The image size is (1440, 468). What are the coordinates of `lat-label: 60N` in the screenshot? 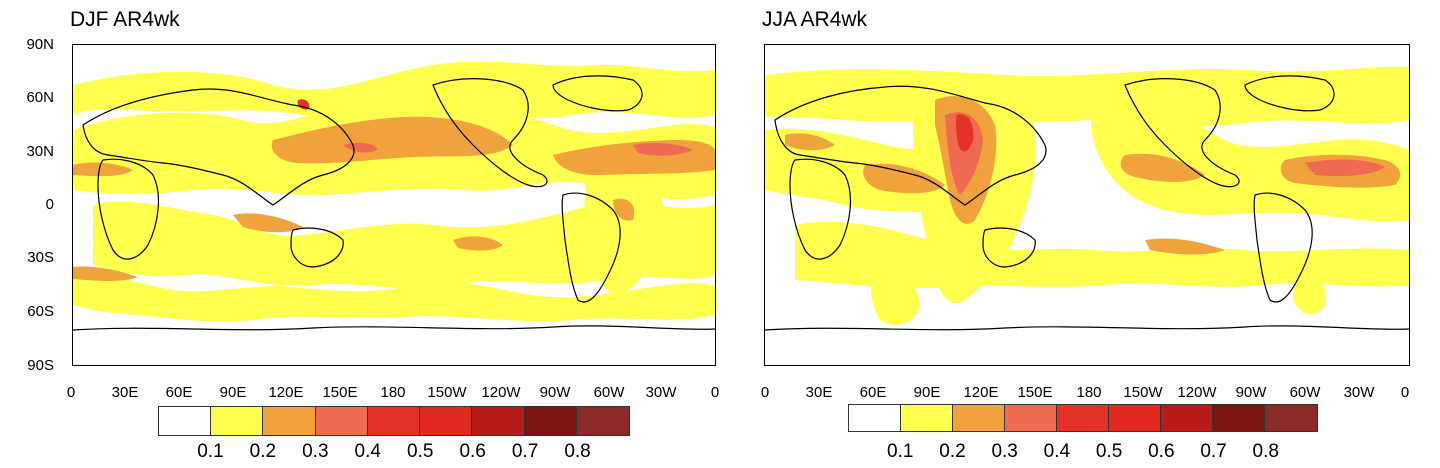 It's located at (40, 97).